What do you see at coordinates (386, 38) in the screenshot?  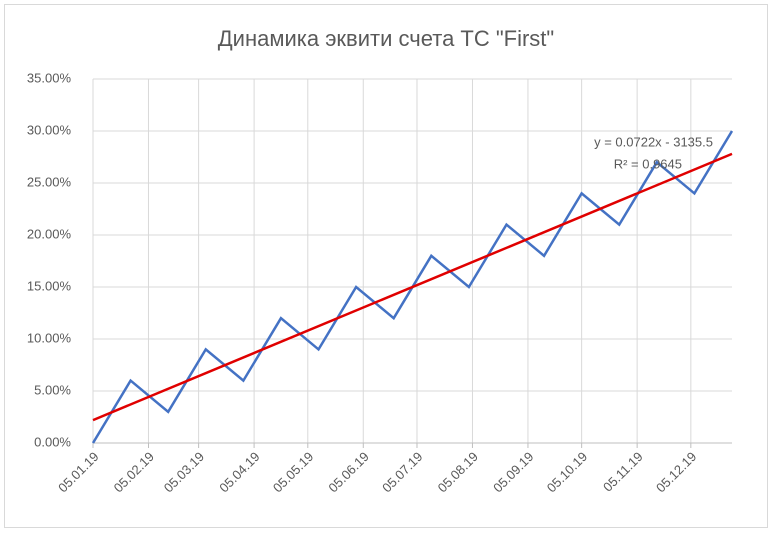 I see `chart-title: Динамика эквити счета ТС "First"` at bounding box center [386, 38].